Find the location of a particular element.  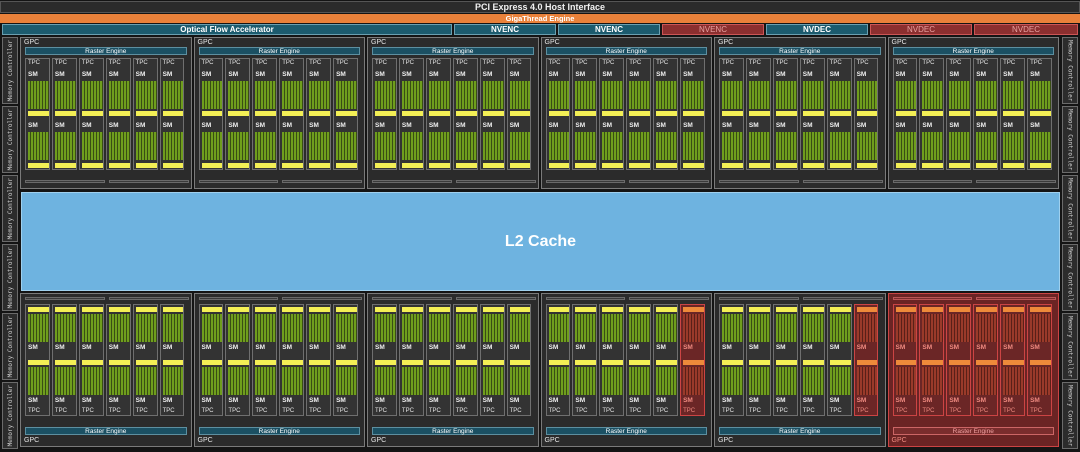

tpc-bottom-1-5: SM SM TPC is located at coordinates (345, 360).